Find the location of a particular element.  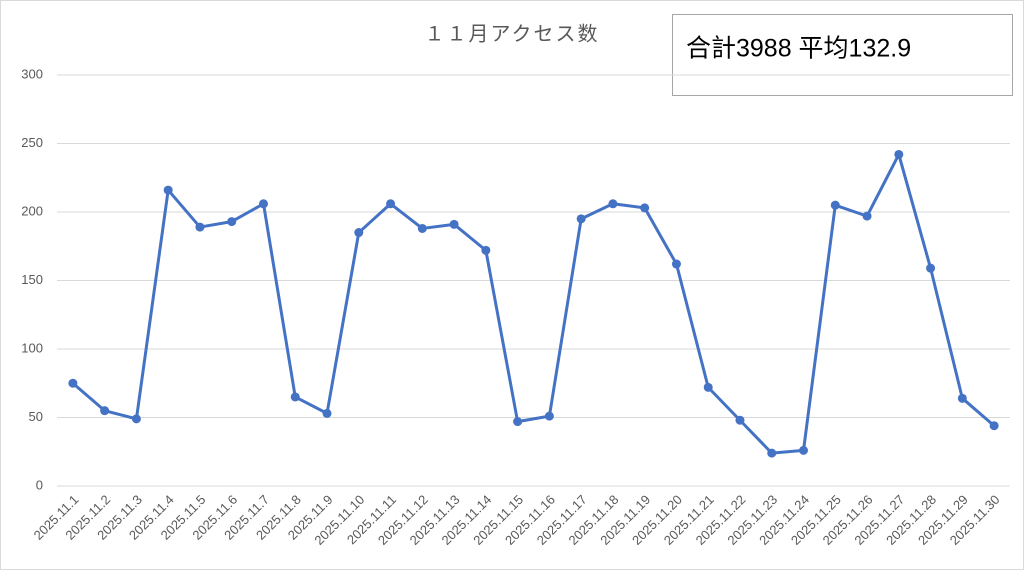

y-tick-label: 200 is located at coordinates (32, 210).